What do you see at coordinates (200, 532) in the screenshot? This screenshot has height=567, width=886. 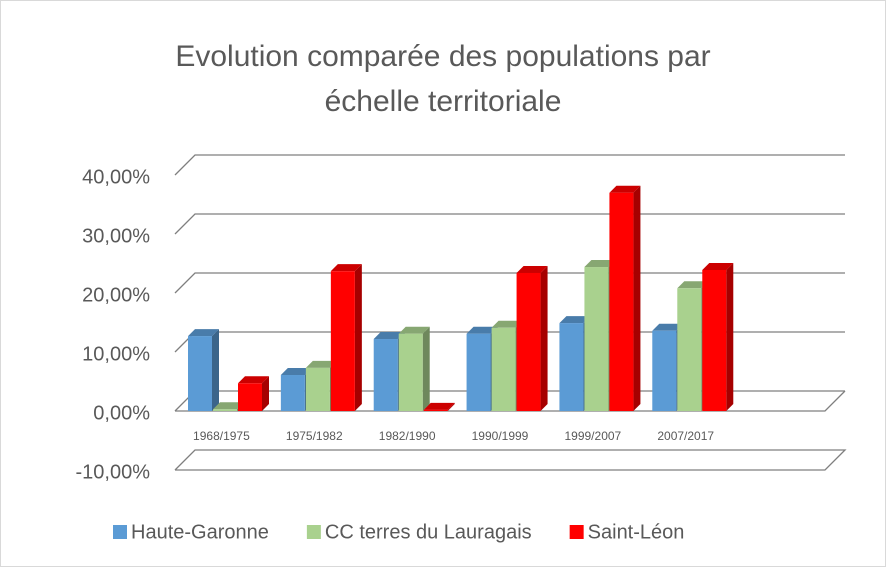 I see `legend-label: Haute-Garonne` at bounding box center [200, 532].